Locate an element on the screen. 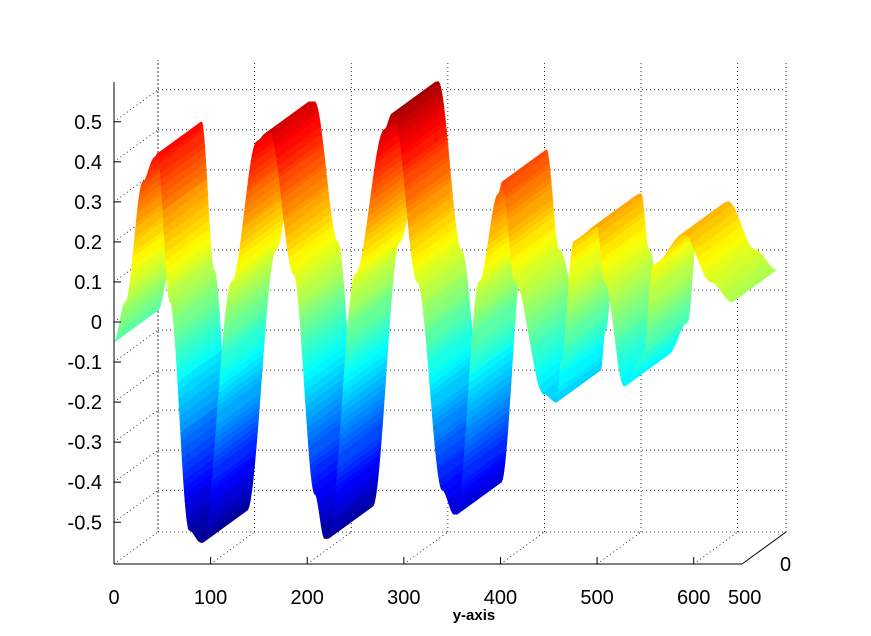  y-tick-label: 200 is located at coordinates (307, 598).